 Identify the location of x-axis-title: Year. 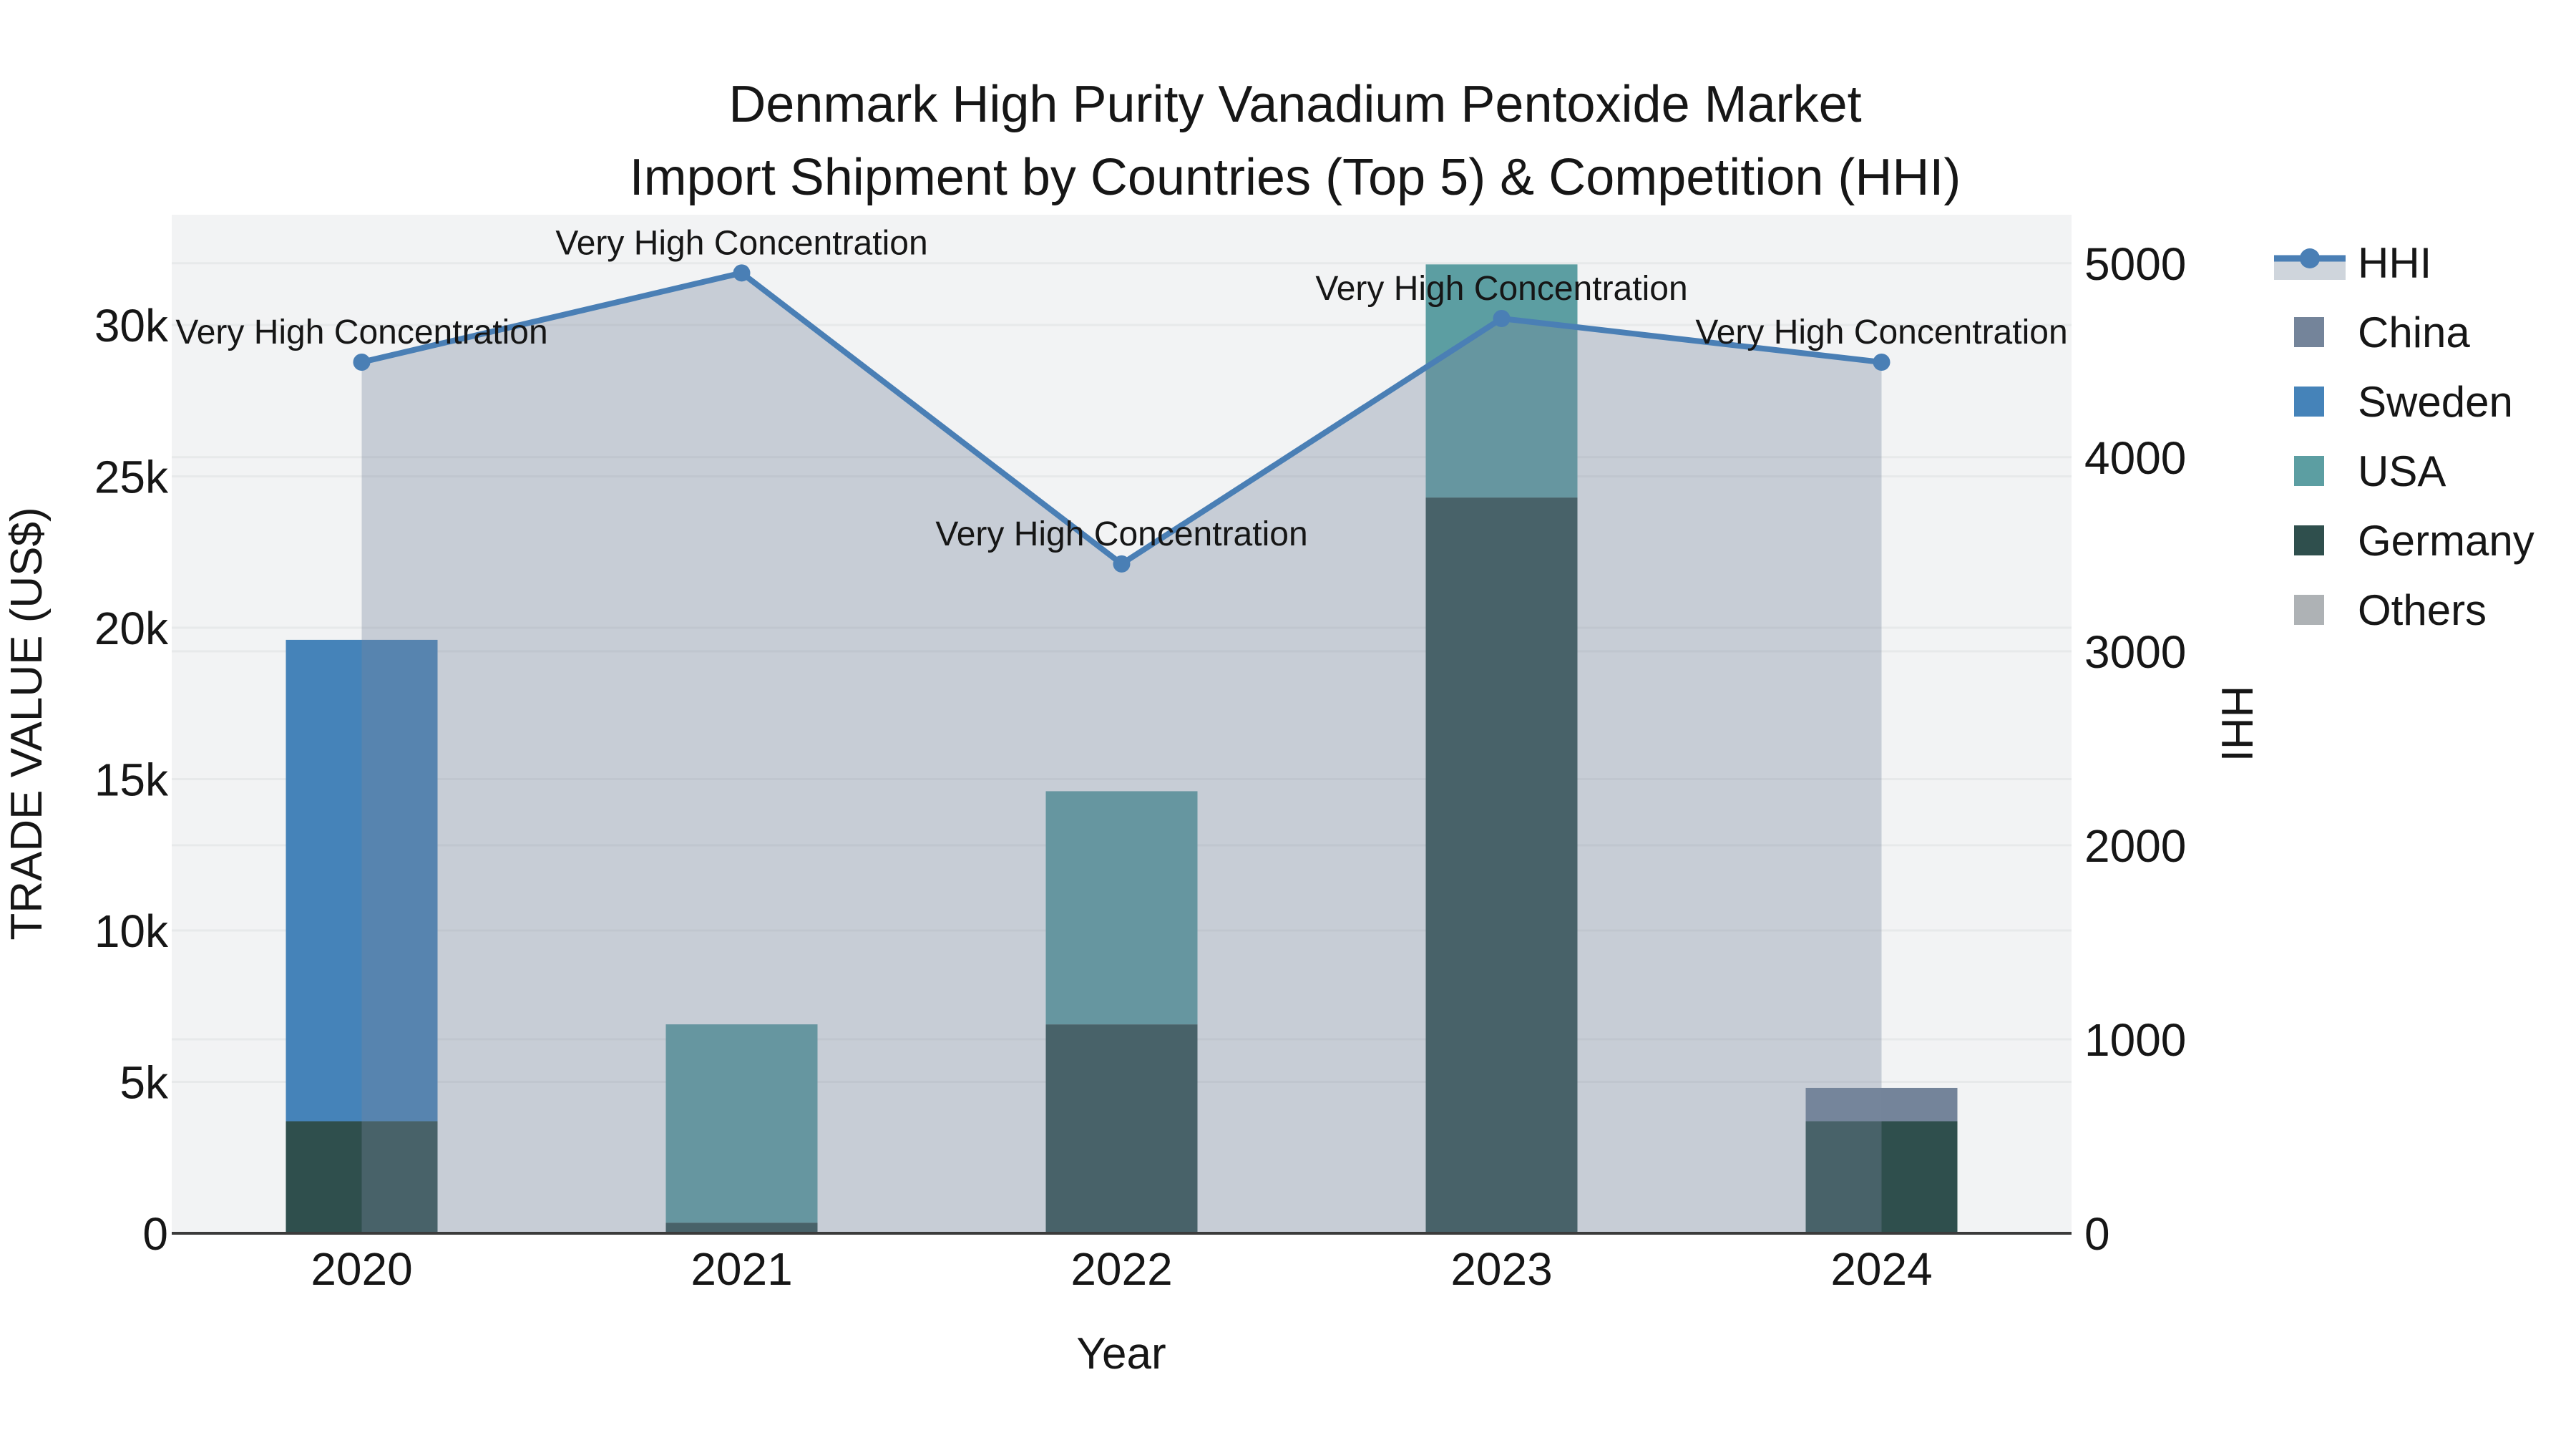
(1121, 1354).